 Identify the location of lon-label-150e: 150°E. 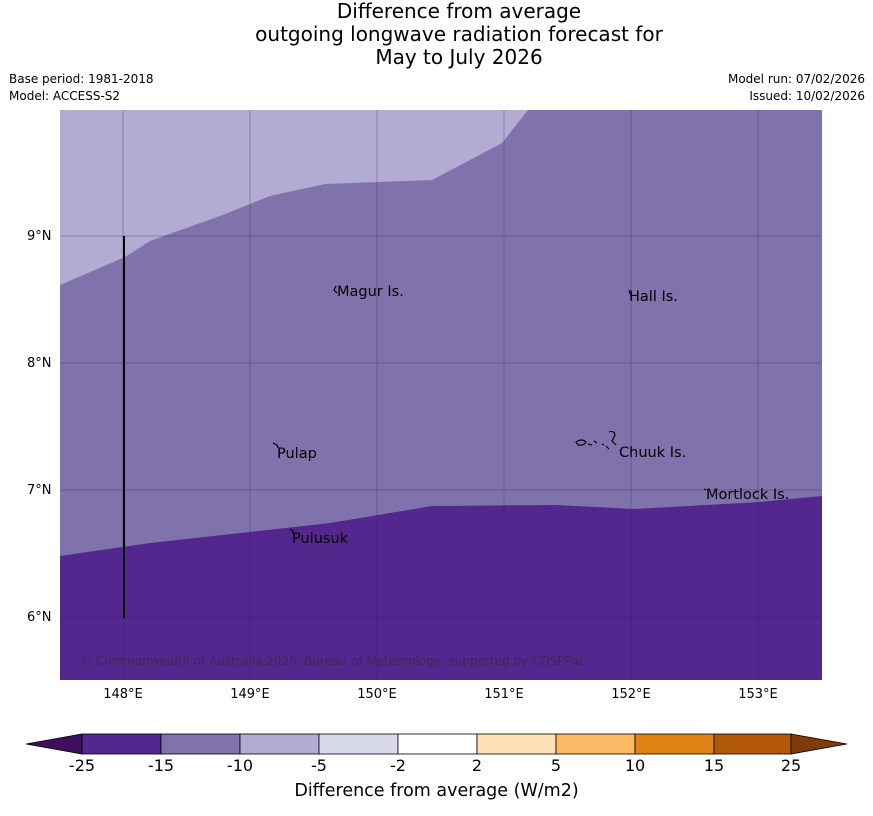
(377, 694).